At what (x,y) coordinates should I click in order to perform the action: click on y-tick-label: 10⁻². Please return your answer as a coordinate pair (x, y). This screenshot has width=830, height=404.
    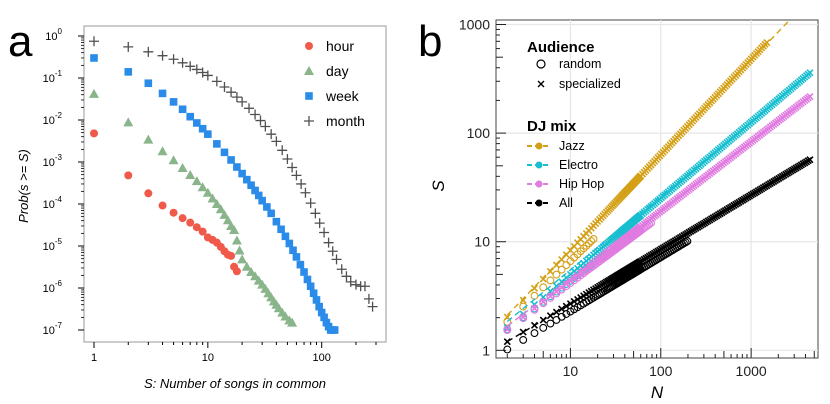
    Looking at the image, I should click on (53, 119).